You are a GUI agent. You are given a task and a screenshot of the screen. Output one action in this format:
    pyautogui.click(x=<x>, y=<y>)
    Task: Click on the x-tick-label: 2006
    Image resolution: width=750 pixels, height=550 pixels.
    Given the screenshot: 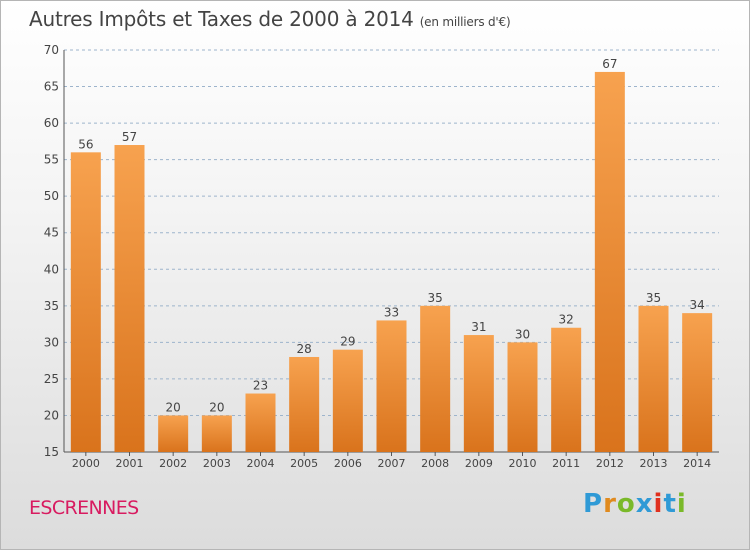 What is the action you would take?
    pyautogui.click(x=348, y=463)
    